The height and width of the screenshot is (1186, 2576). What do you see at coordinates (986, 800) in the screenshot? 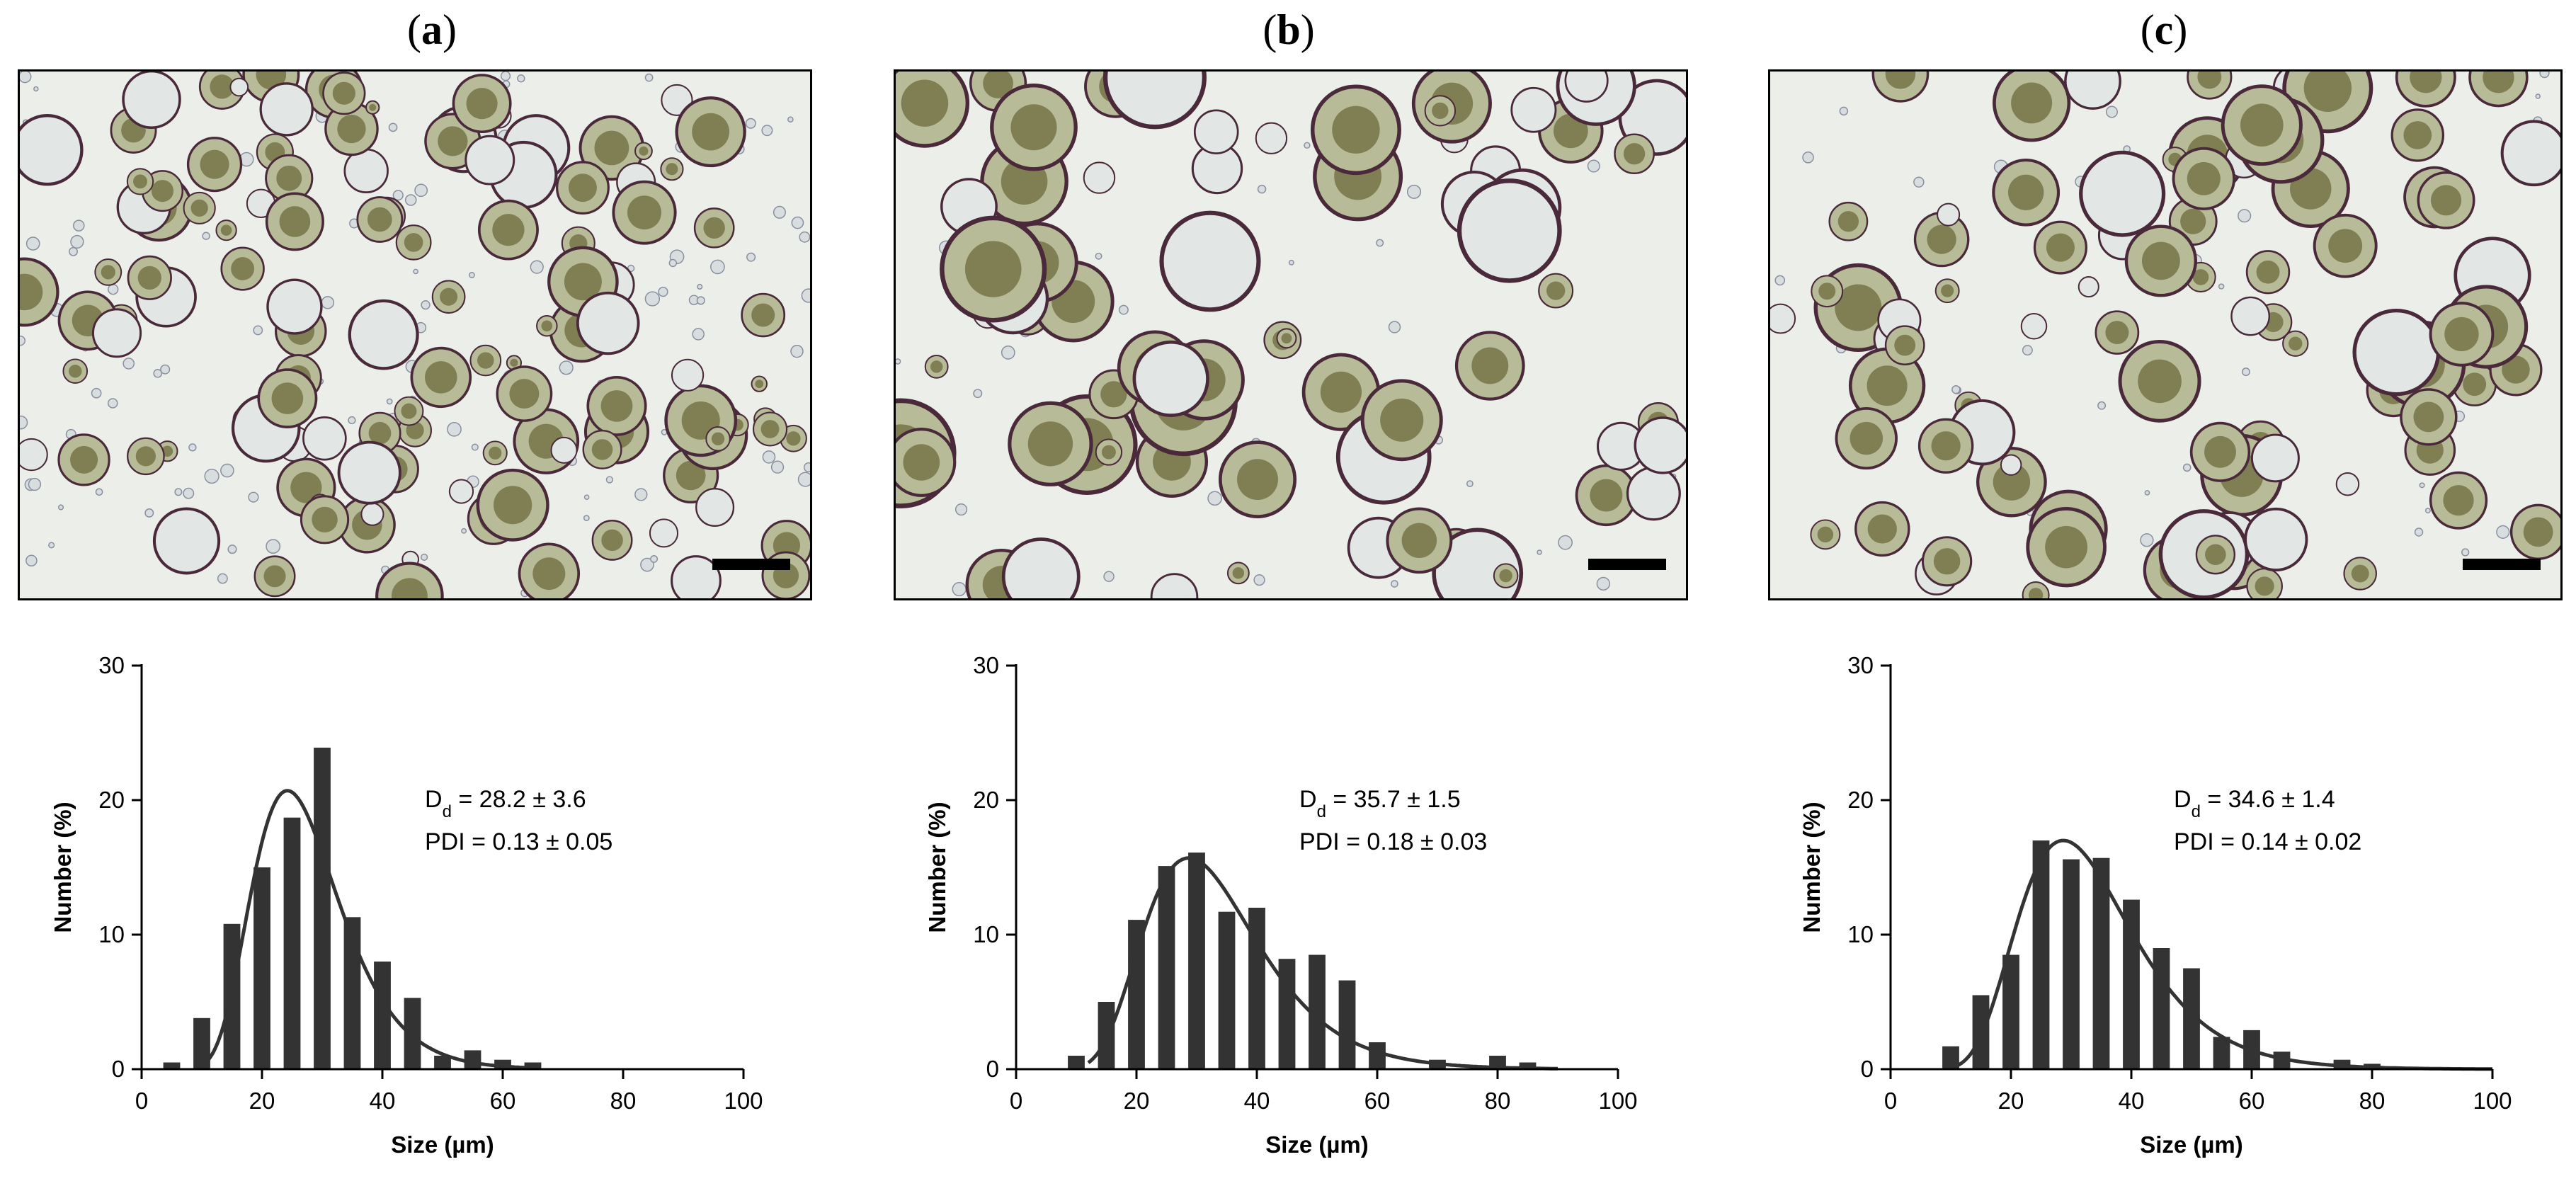
I see `y-tick-label: 20` at bounding box center [986, 800].